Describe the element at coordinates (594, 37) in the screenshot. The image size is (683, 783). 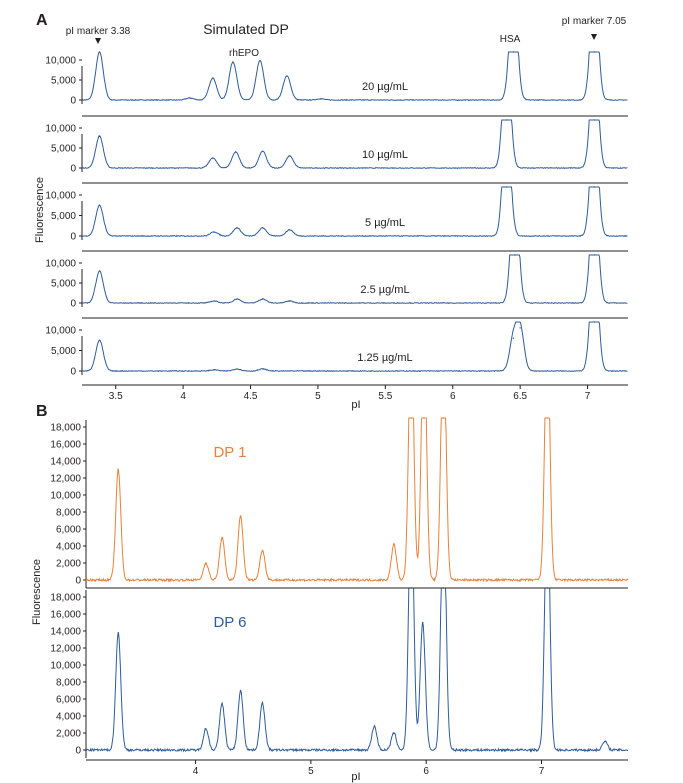
I see `pi-marker-high-arrow` at that location.